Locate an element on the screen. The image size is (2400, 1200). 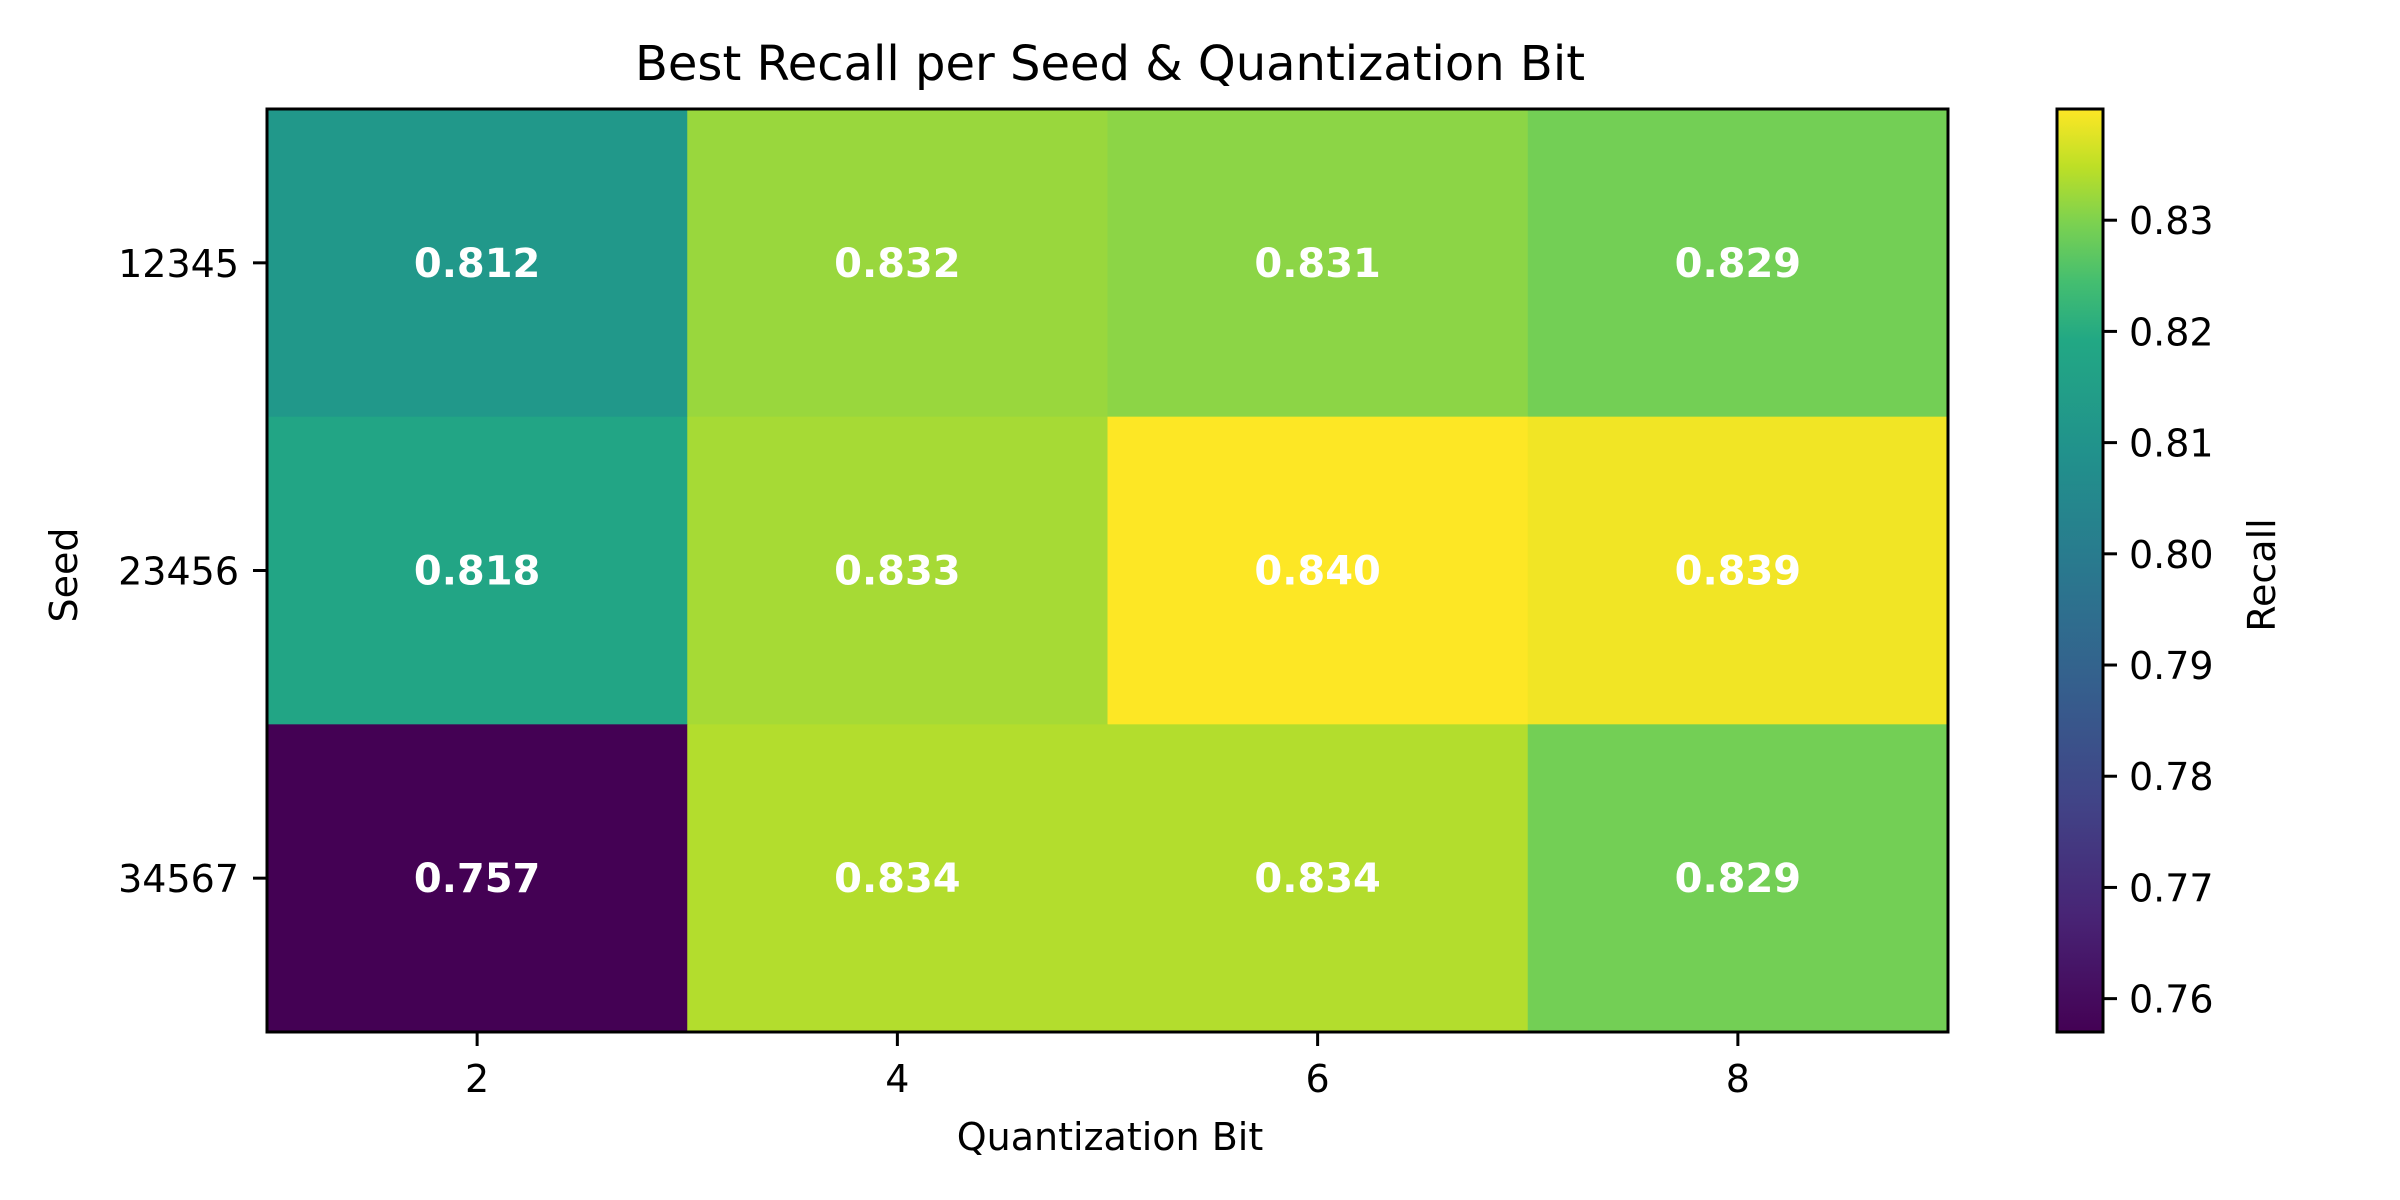
x-axis: 2 4 6 8 is located at coordinates (1107, 1066).